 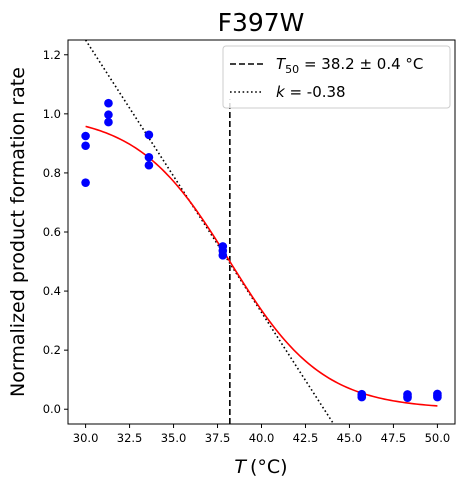 I want to click on y-tick-label: 0.0, so click(x=52, y=409).